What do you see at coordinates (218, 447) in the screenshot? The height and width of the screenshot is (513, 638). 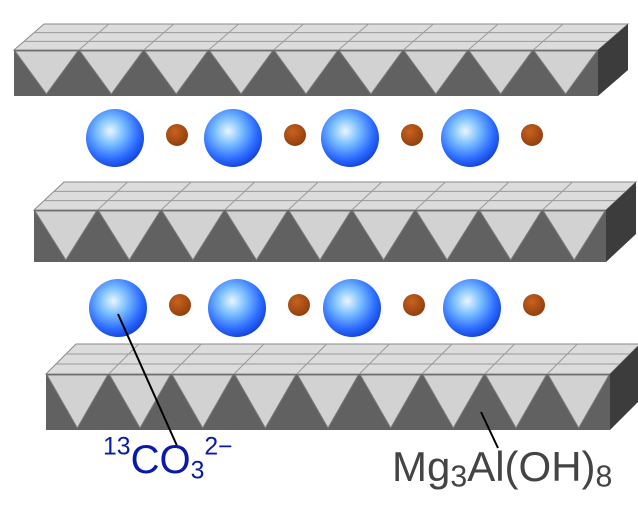 I see `charge-superscript: 2−` at bounding box center [218, 447].